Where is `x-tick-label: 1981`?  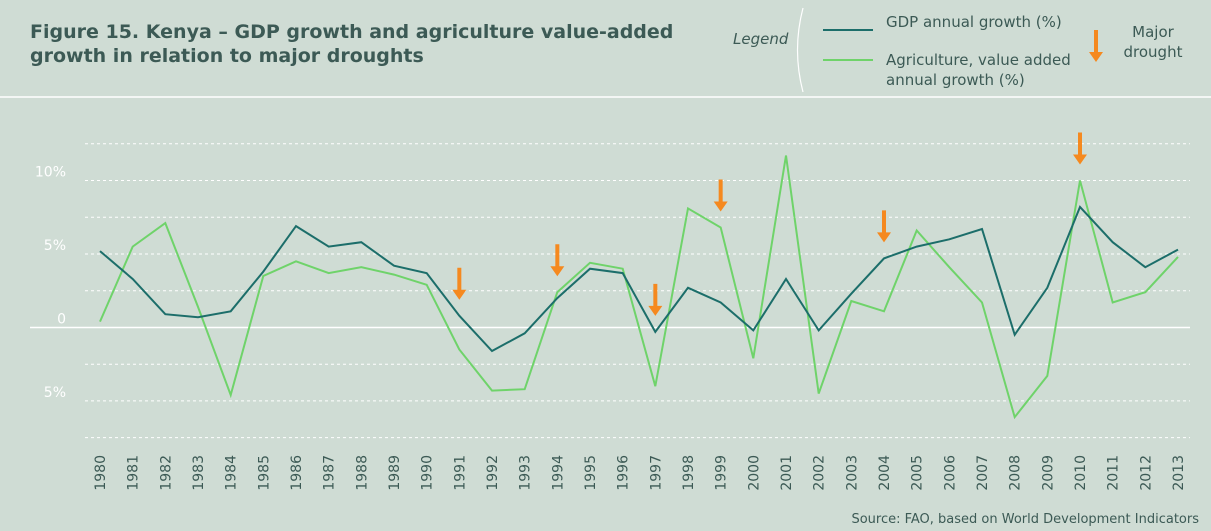
x-tick-label: 1981 is located at coordinates (134, 473).